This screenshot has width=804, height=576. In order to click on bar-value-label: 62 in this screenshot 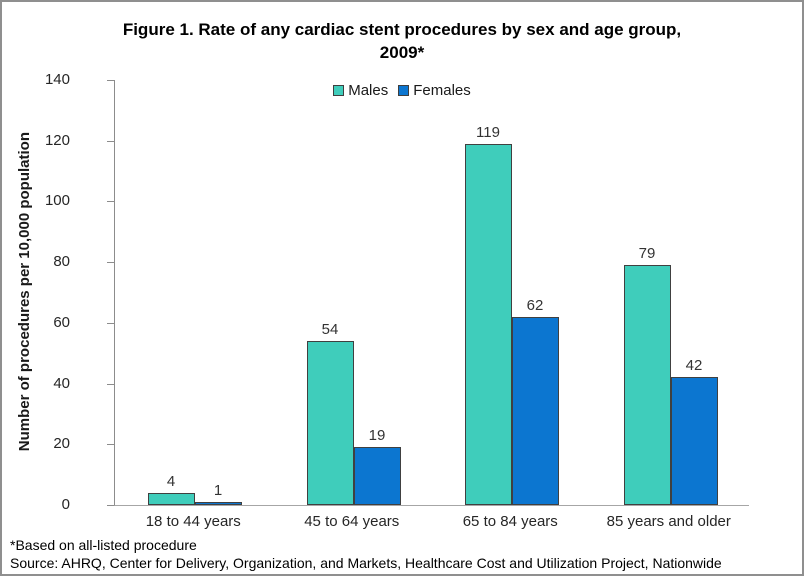, I will do `click(535, 305)`.